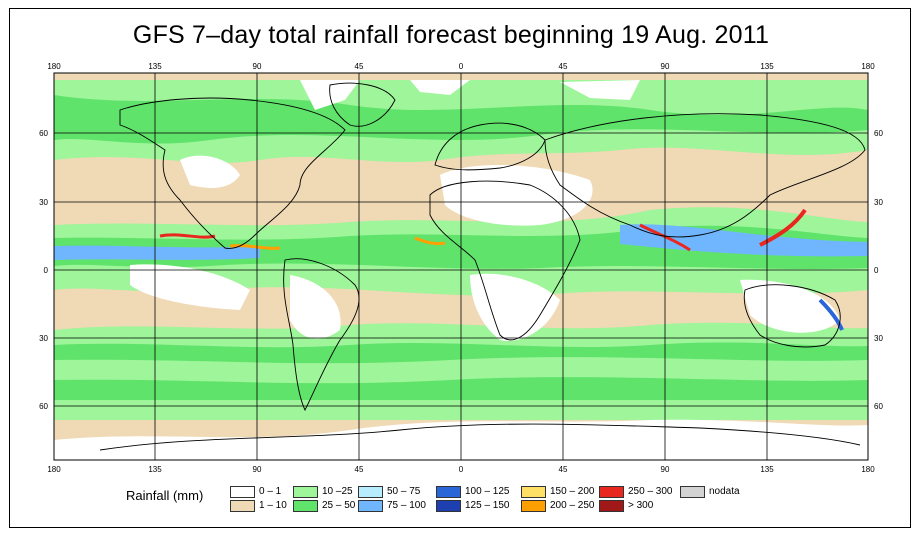  I want to click on lat-tick-right: 0, so click(876, 270).